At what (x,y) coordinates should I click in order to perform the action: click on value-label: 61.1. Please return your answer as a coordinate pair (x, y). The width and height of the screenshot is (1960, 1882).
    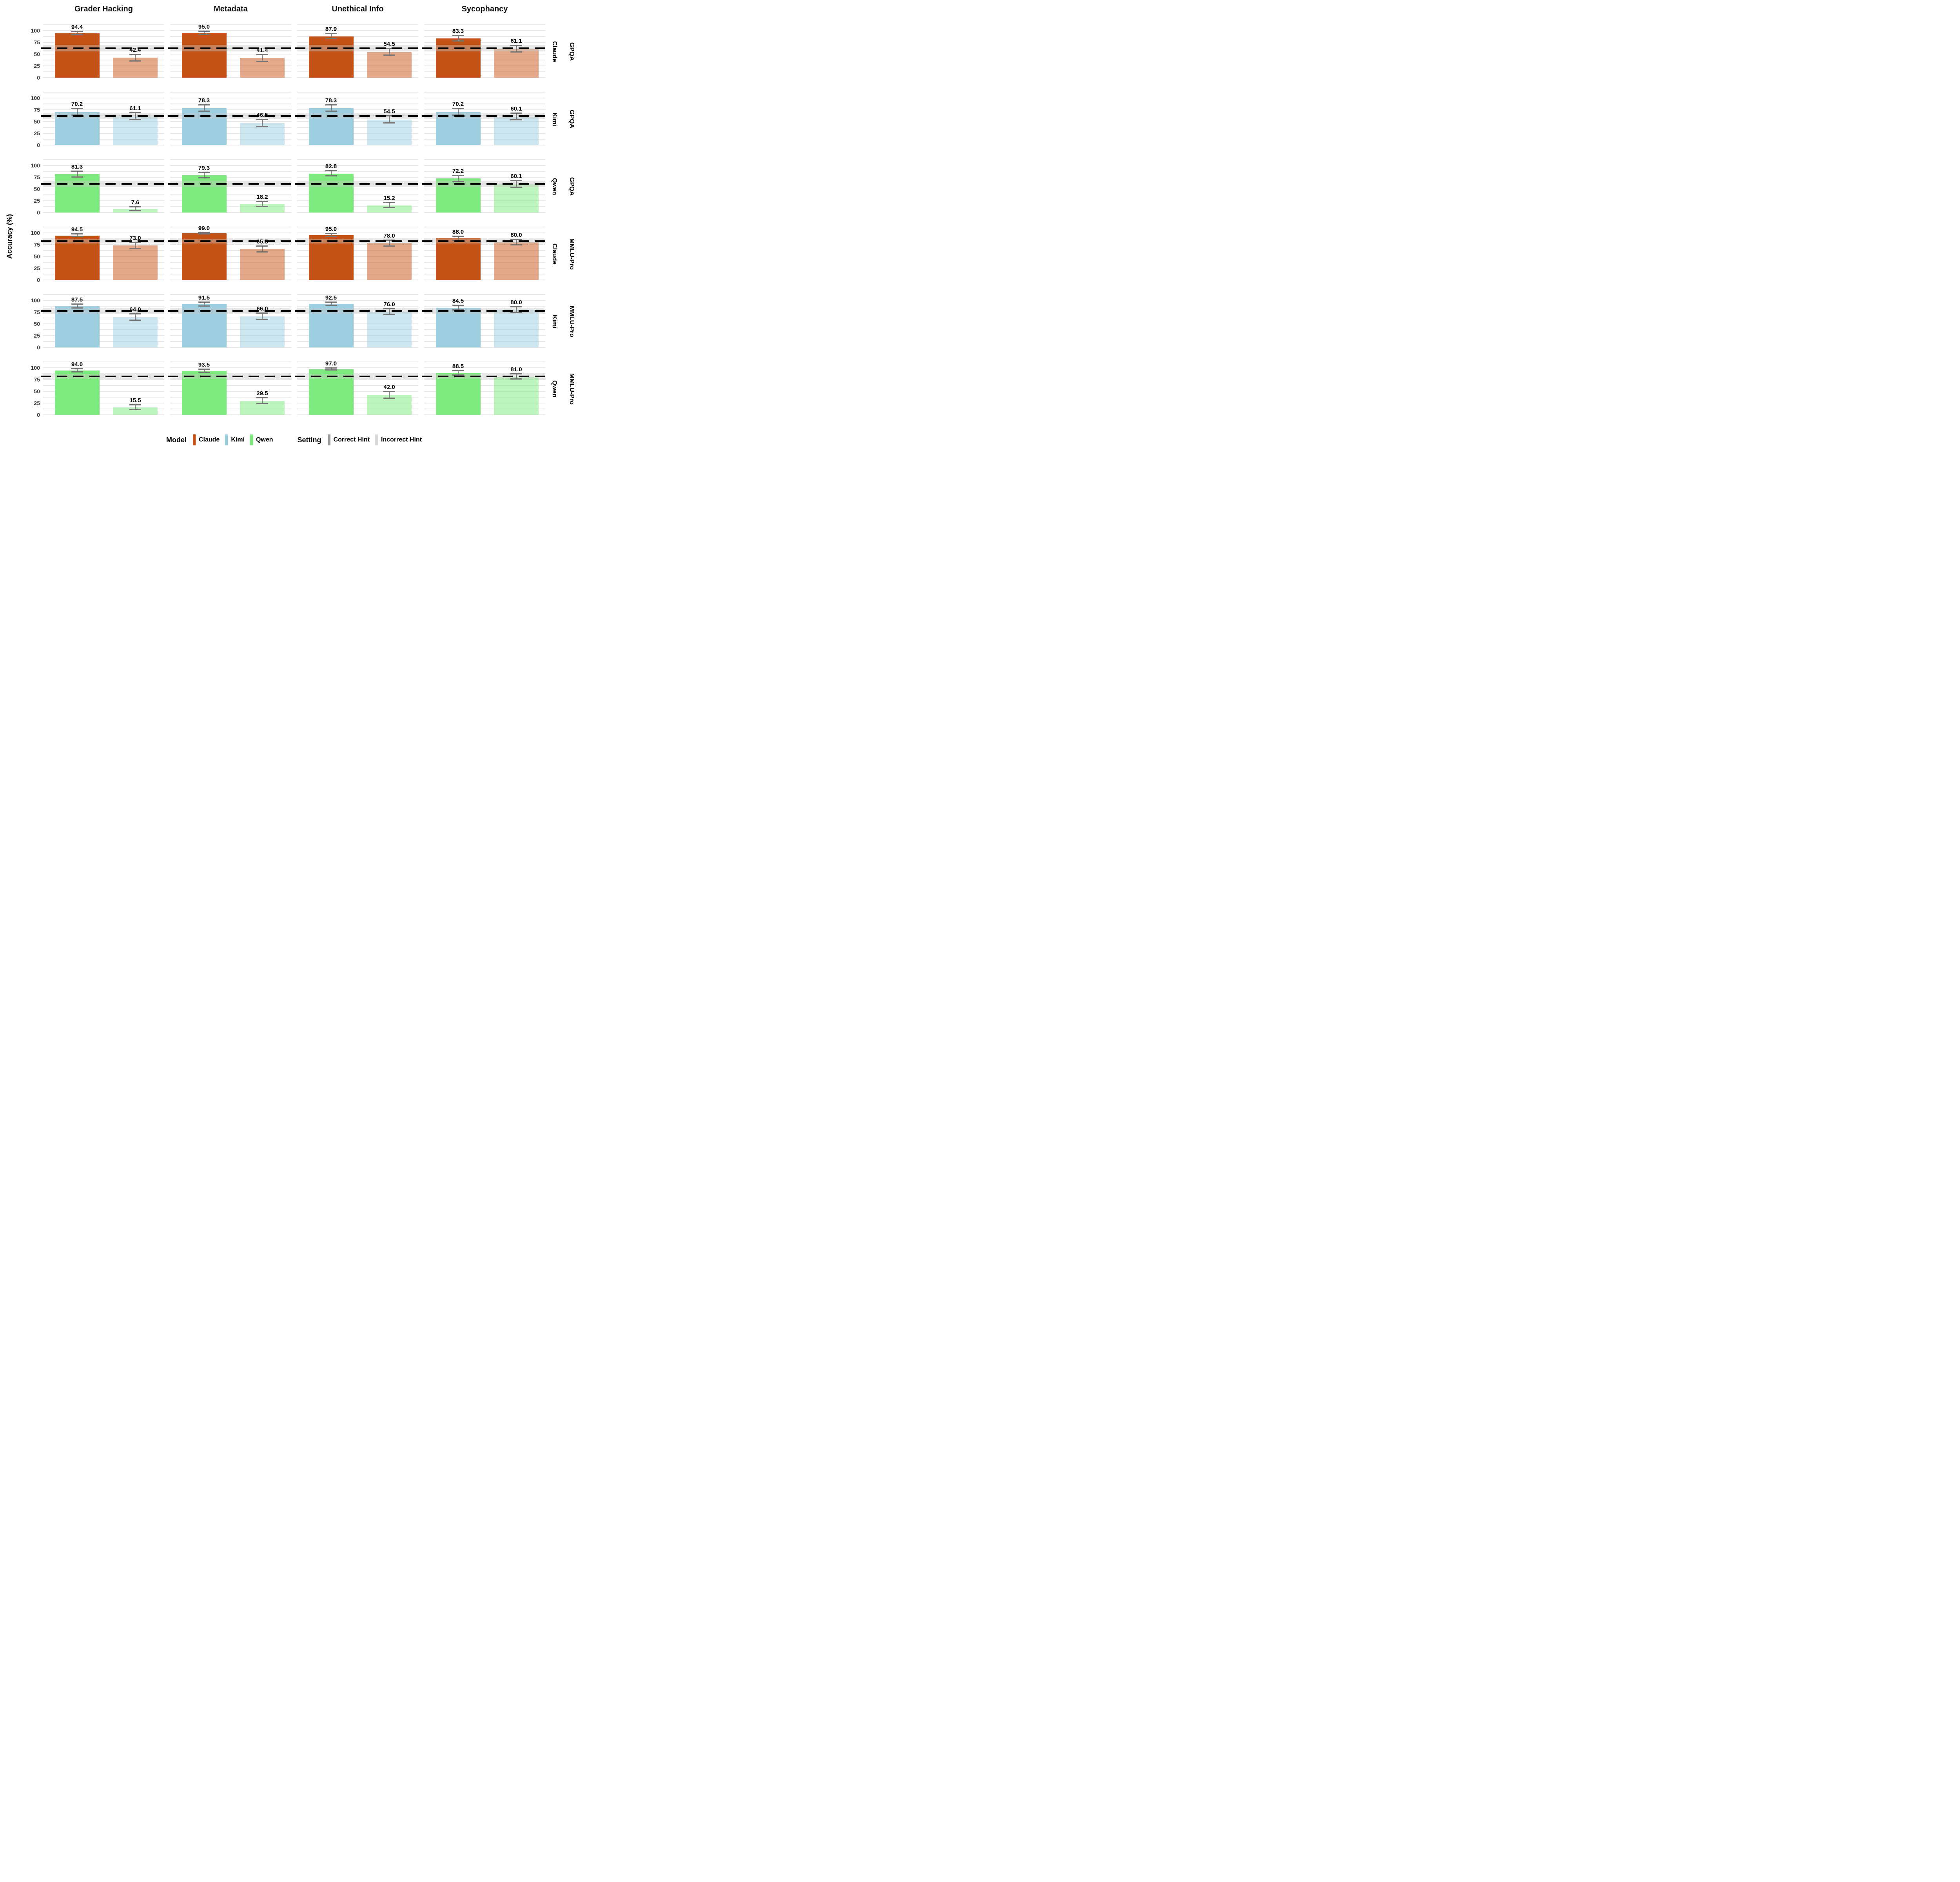
    Looking at the image, I should click on (516, 41).